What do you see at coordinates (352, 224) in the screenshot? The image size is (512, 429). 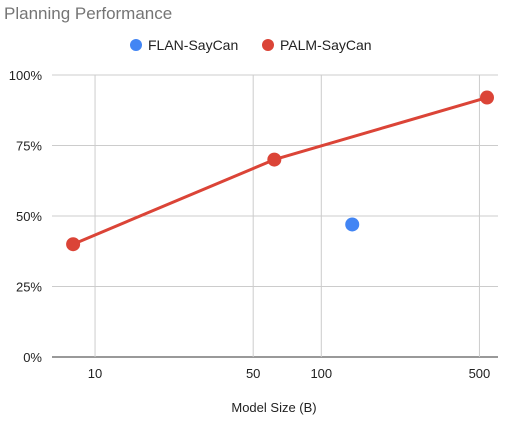 I see `data-point-flan-saycan` at bounding box center [352, 224].